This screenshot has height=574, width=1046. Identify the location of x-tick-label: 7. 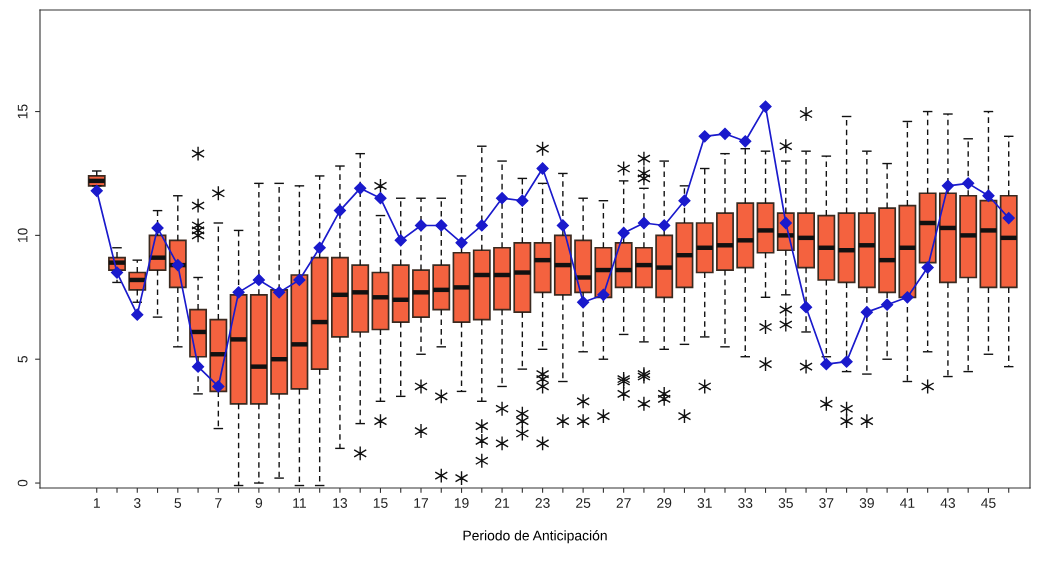
(218, 503).